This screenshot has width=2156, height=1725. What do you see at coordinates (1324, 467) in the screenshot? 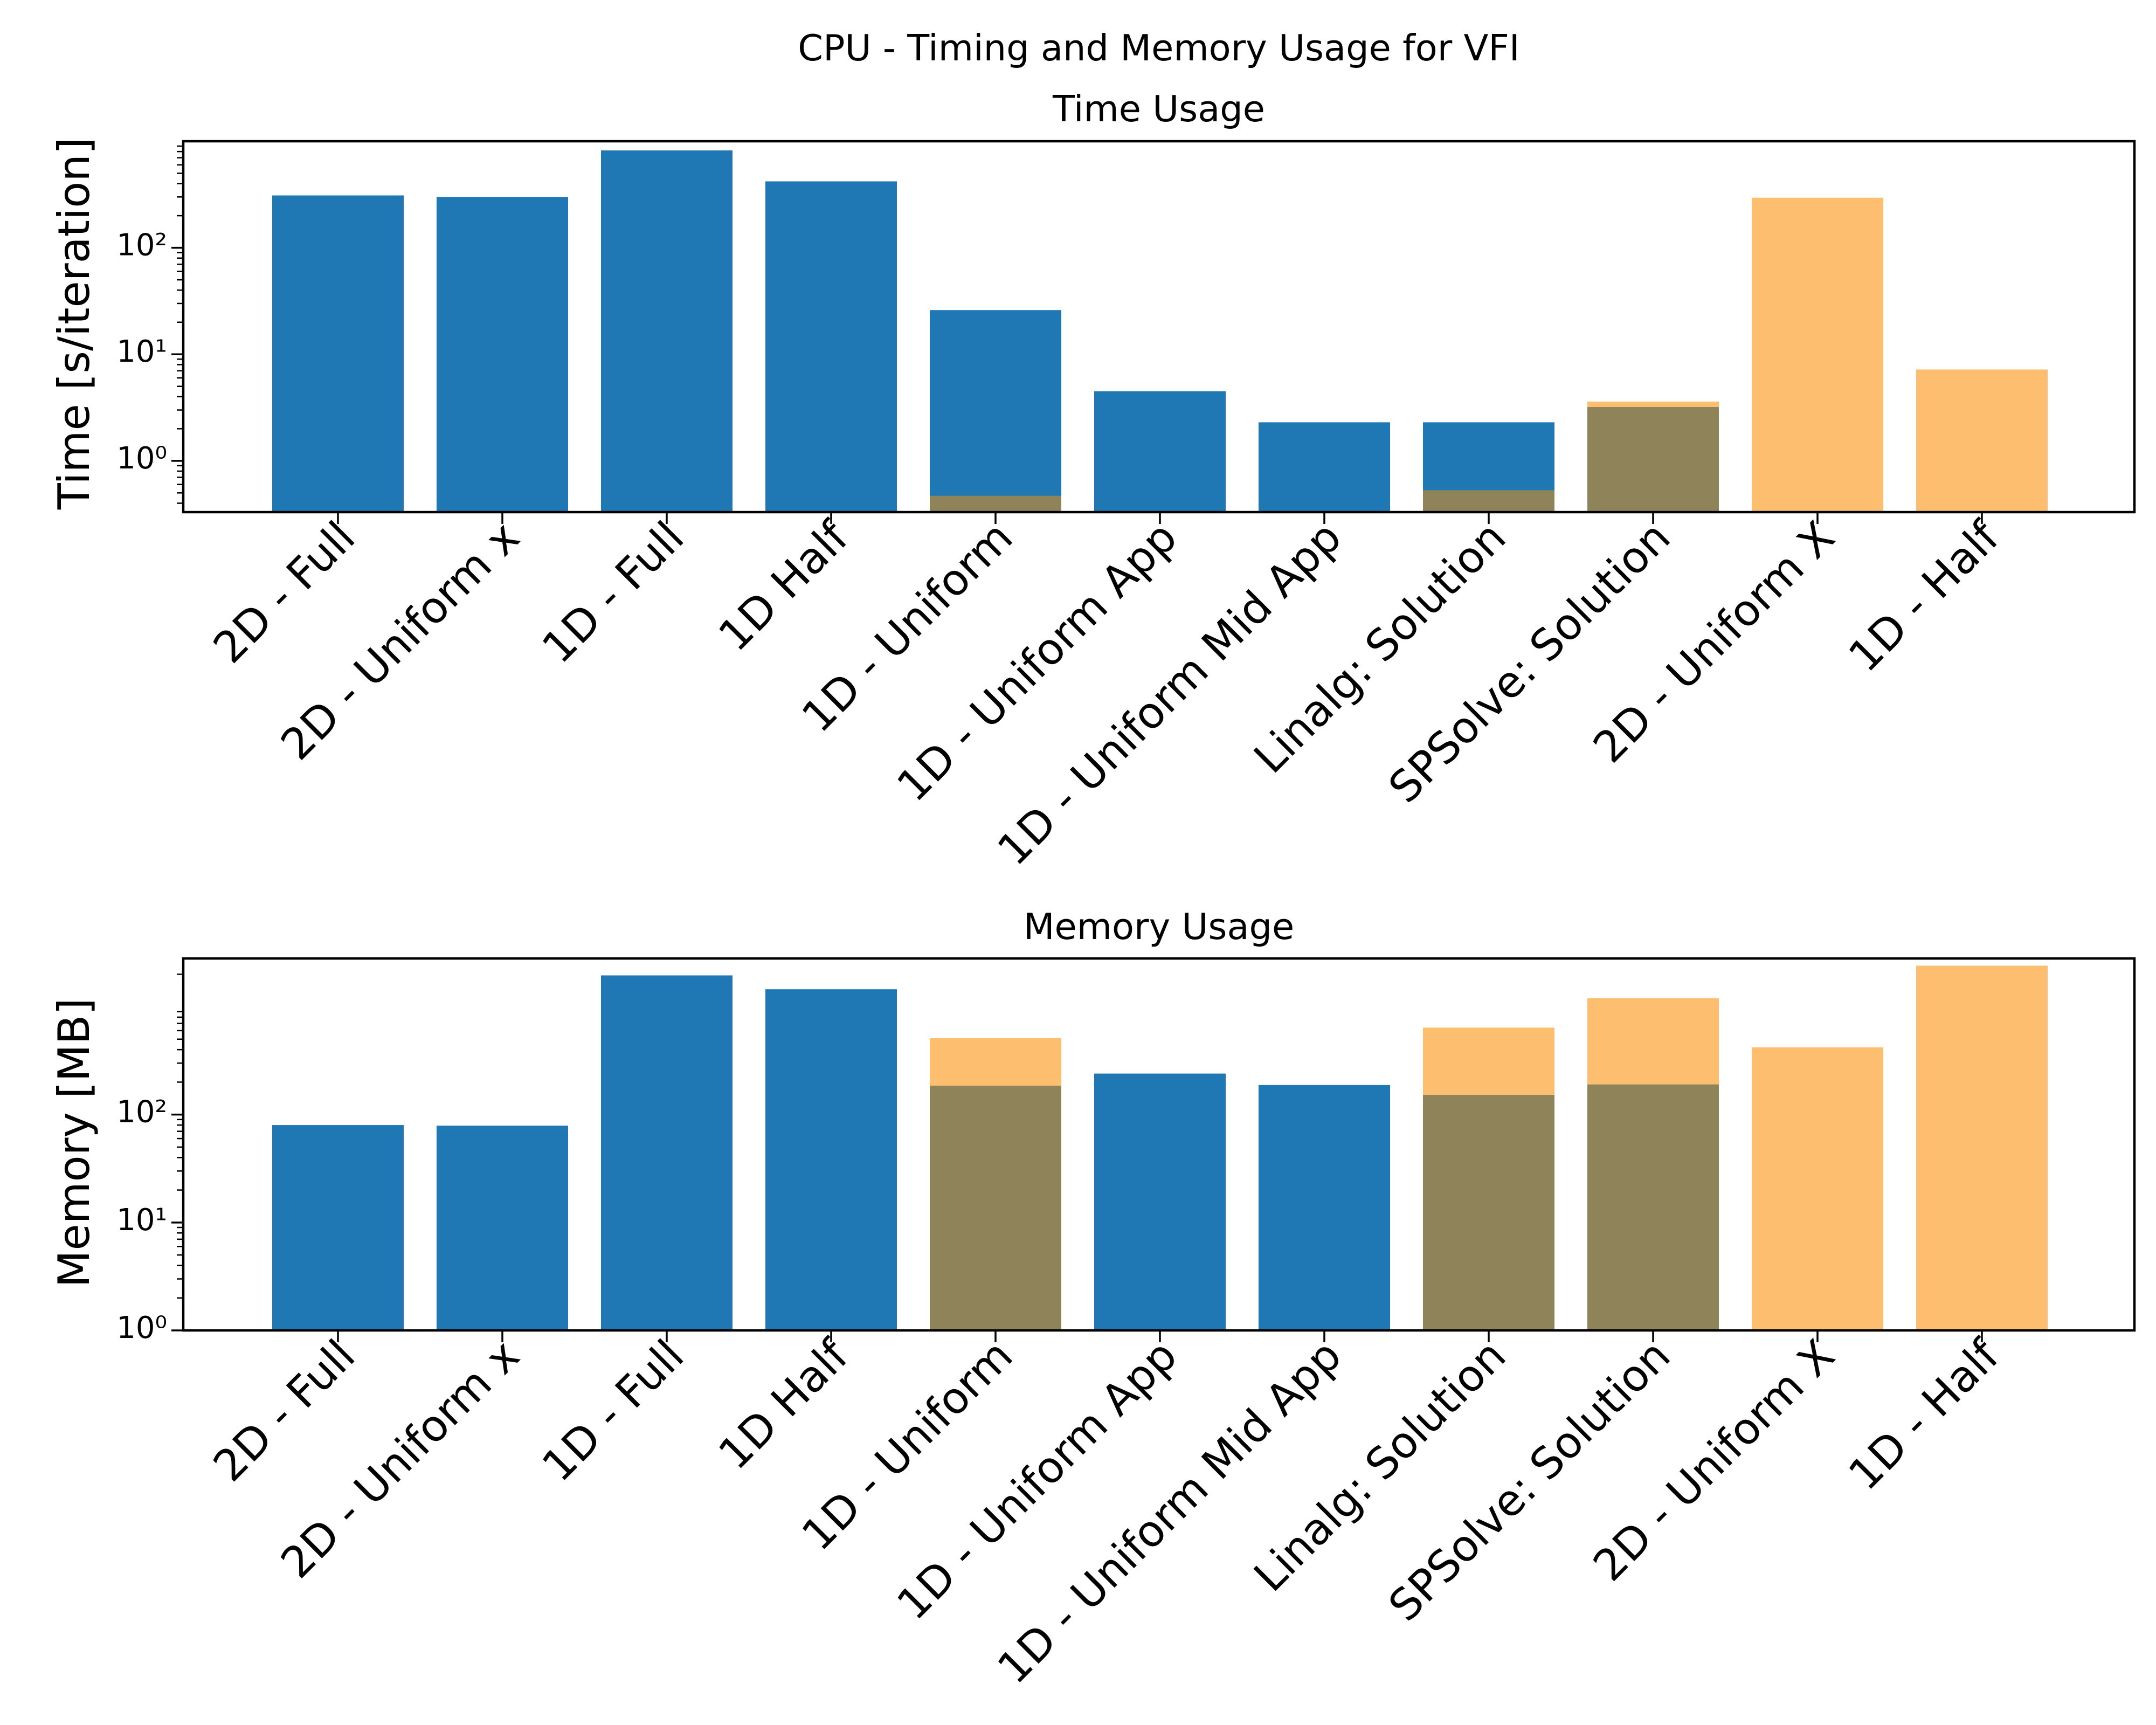
I see `time-bar-blue-1d-uniform-mid-app` at bounding box center [1324, 467].